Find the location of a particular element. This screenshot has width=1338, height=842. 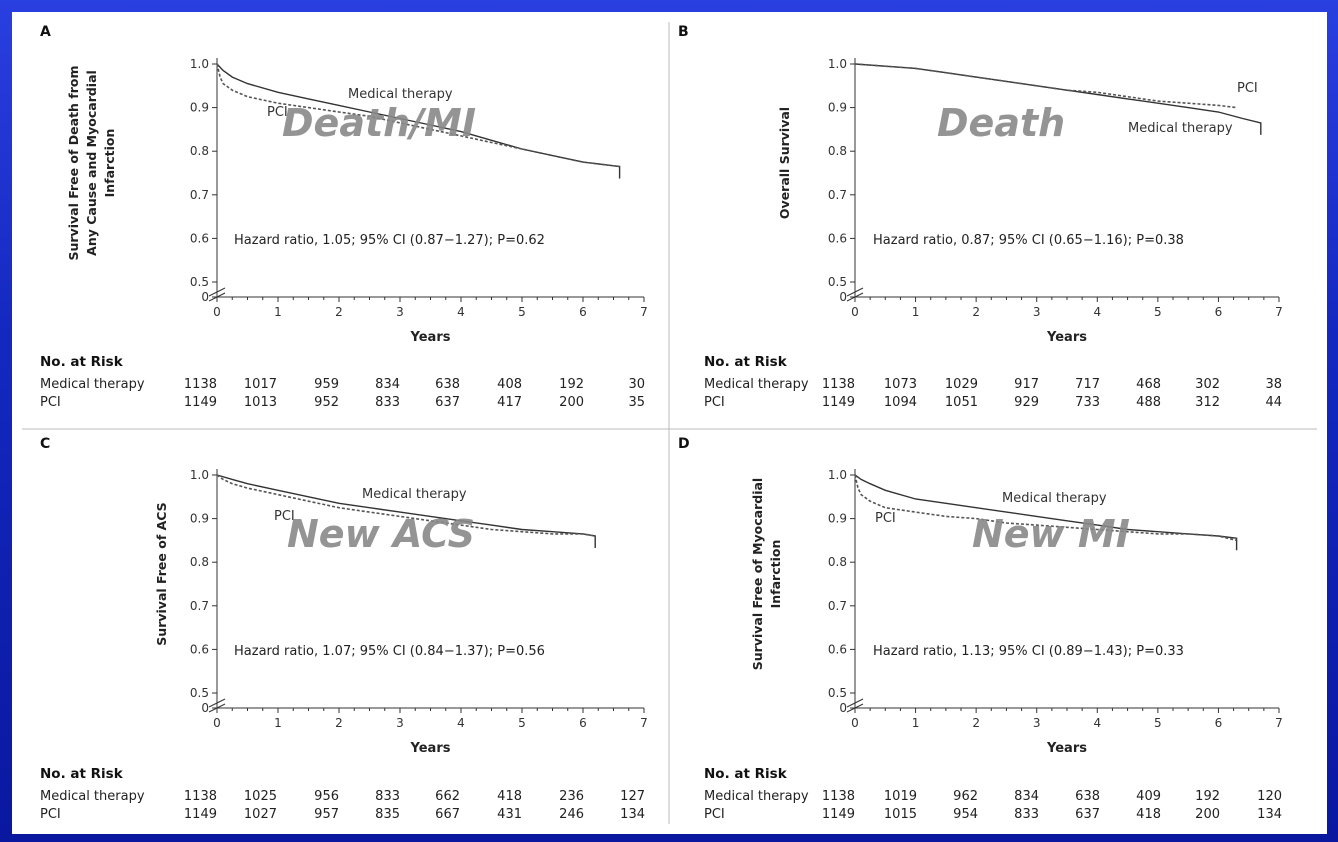

y-axis-label: Survival Free of Myocardial is located at coordinates (757, 574).